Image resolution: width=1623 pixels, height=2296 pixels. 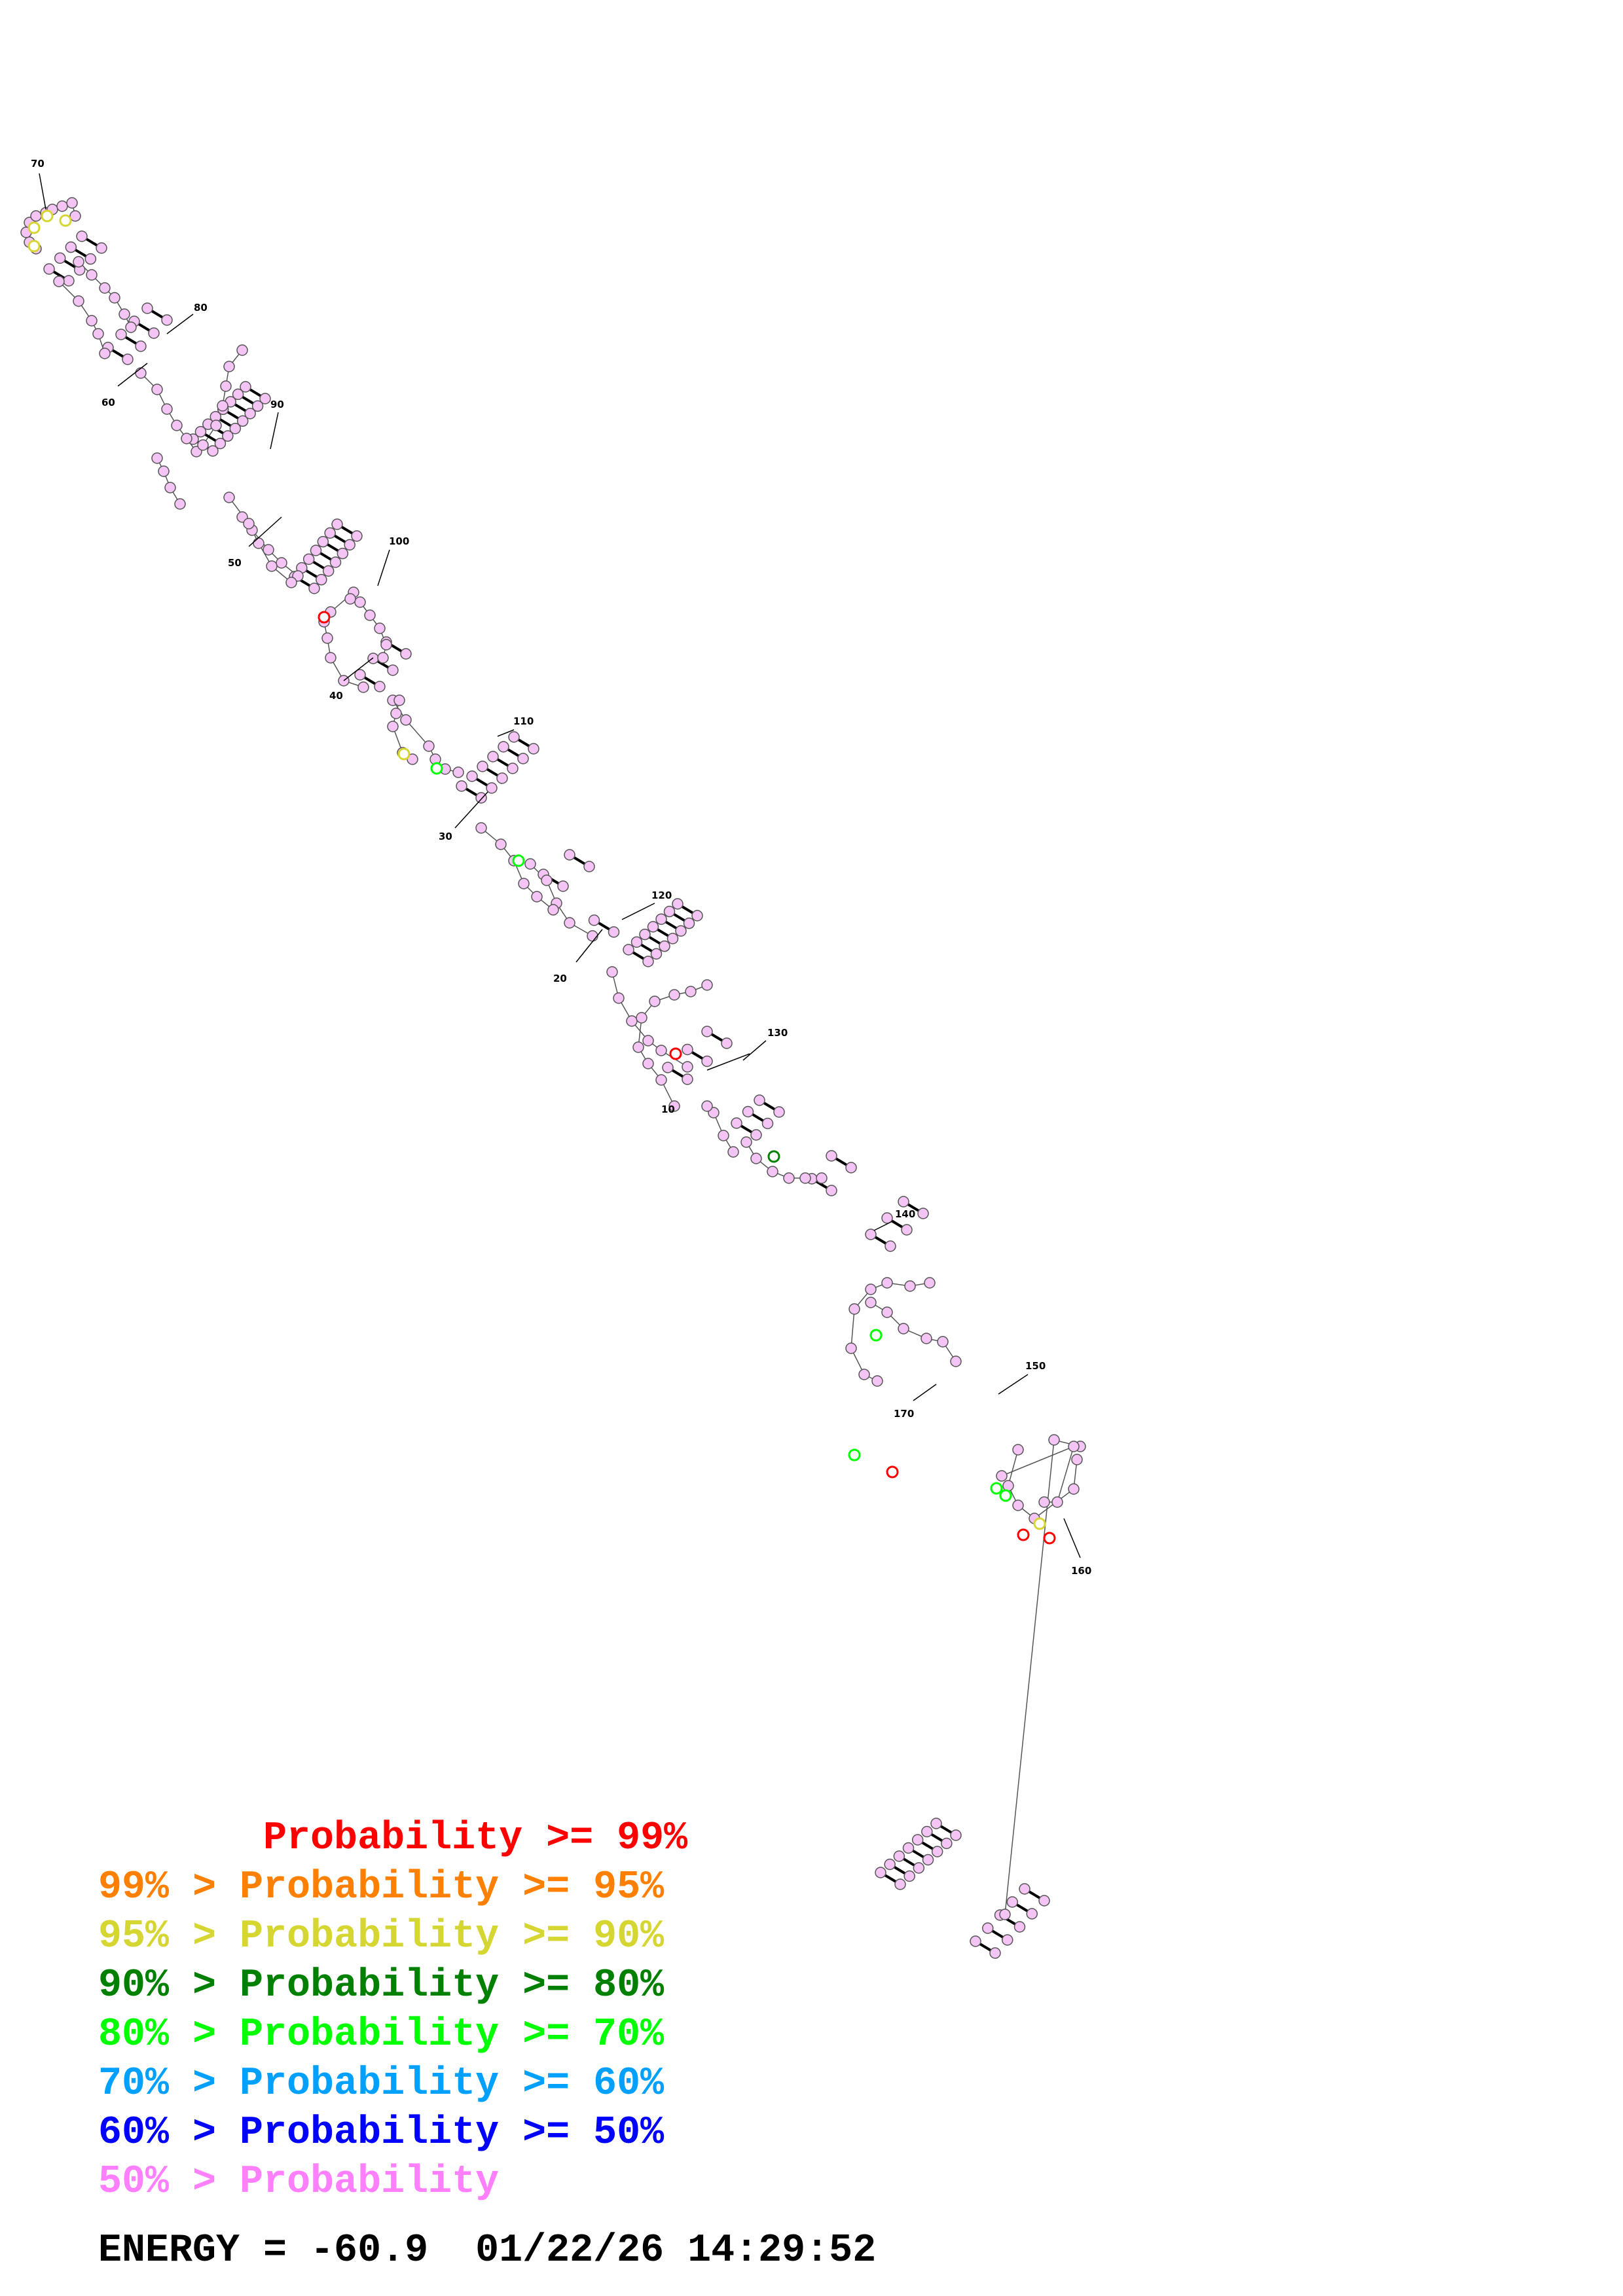 What do you see at coordinates (381, 1936) in the screenshot?
I see `legend-row-p90: 95% > Probability >= 90%` at bounding box center [381, 1936].